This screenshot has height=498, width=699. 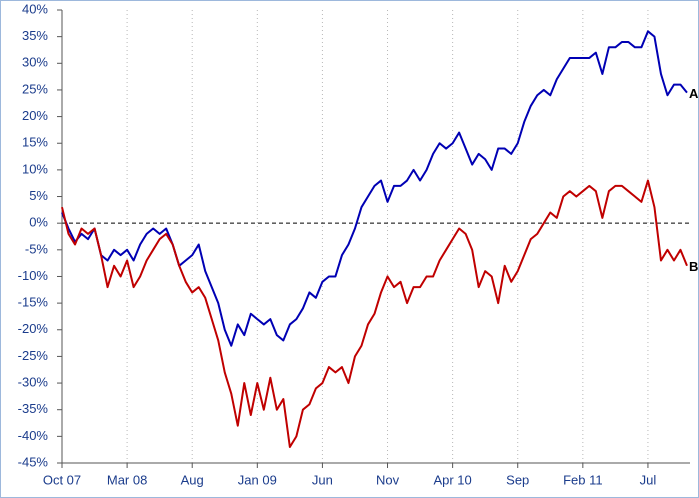 What do you see at coordinates (33, 381) in the screenshot?
I see `y-tick-label: -30%` at bounding box center [33, 381].